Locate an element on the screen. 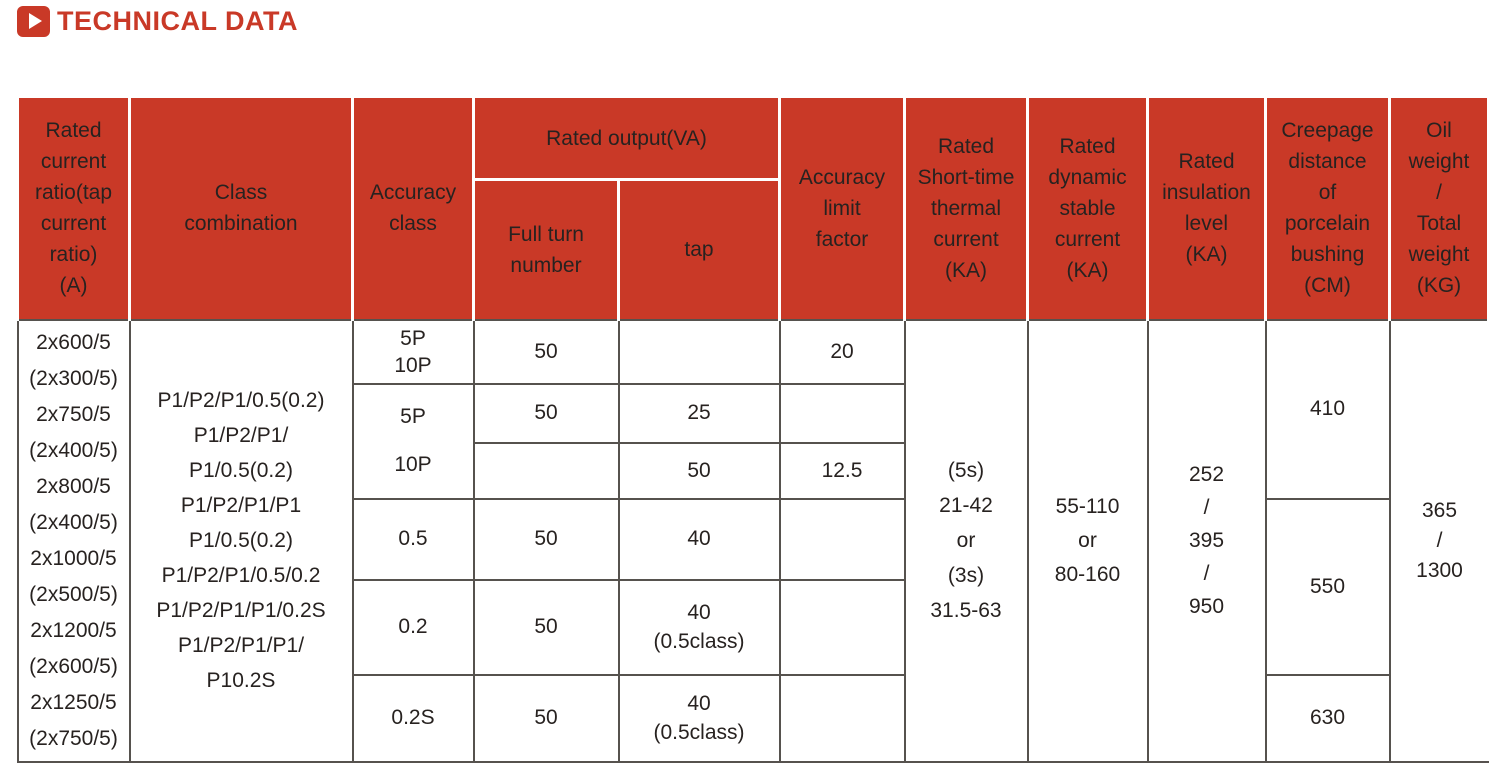 The height and width of the screenshot is (777, 1508). table-row: 5P 10P 50 25 is located at coordinates (753, 441).